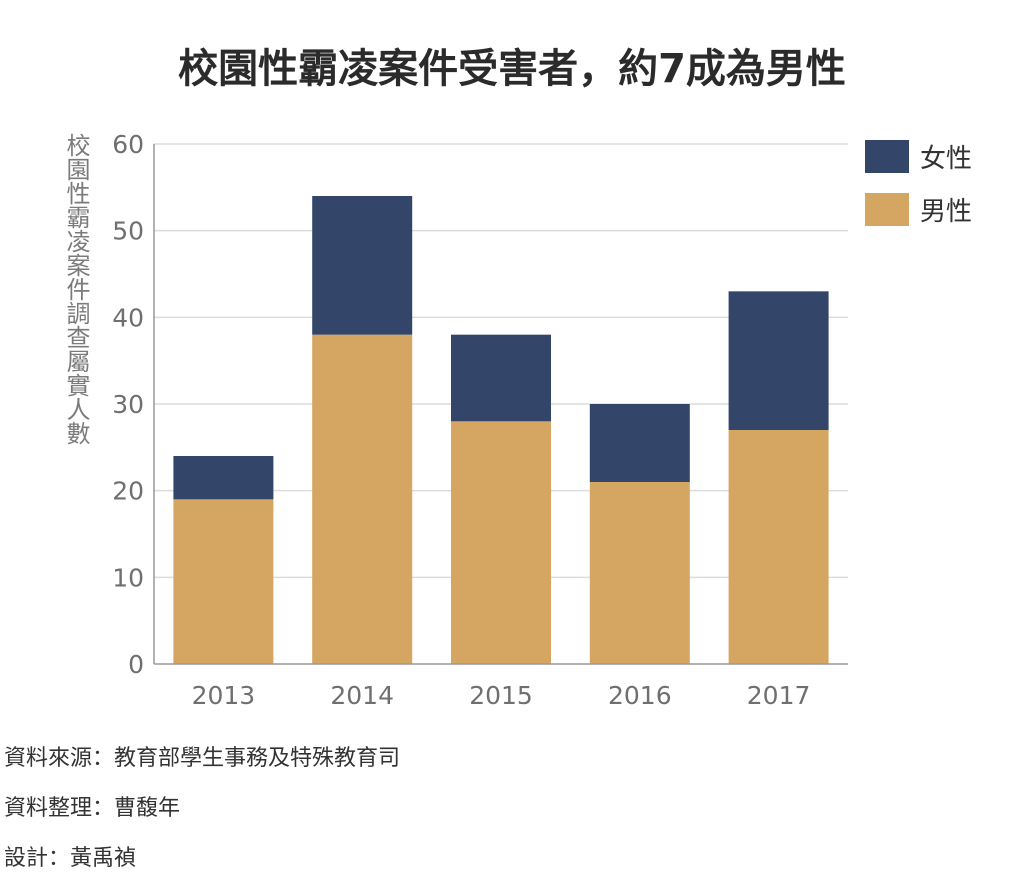 This screenshot has height=872, width=1024. What do you see at coordinates (128, 577) in the screenshot?
I see `y-tick-label-10: 10` at bounding box center [128, 577].